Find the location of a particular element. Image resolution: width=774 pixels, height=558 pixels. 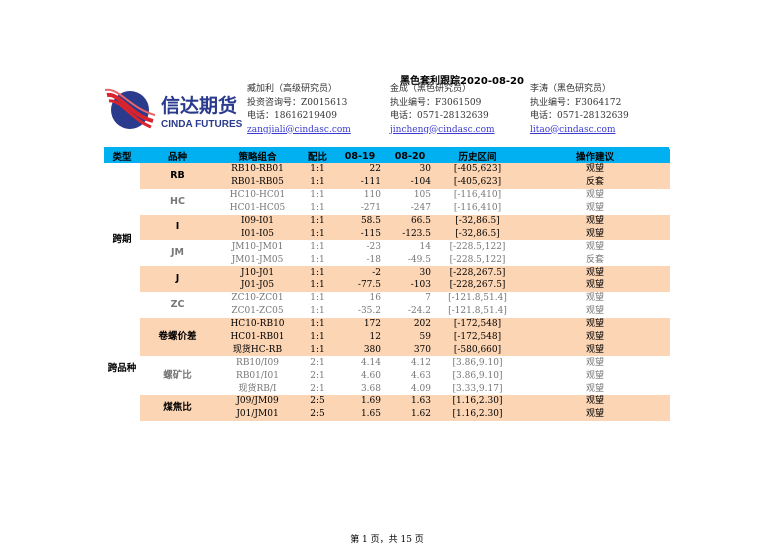

value-0819-cell: -111 is located at coordinates (360, 182).